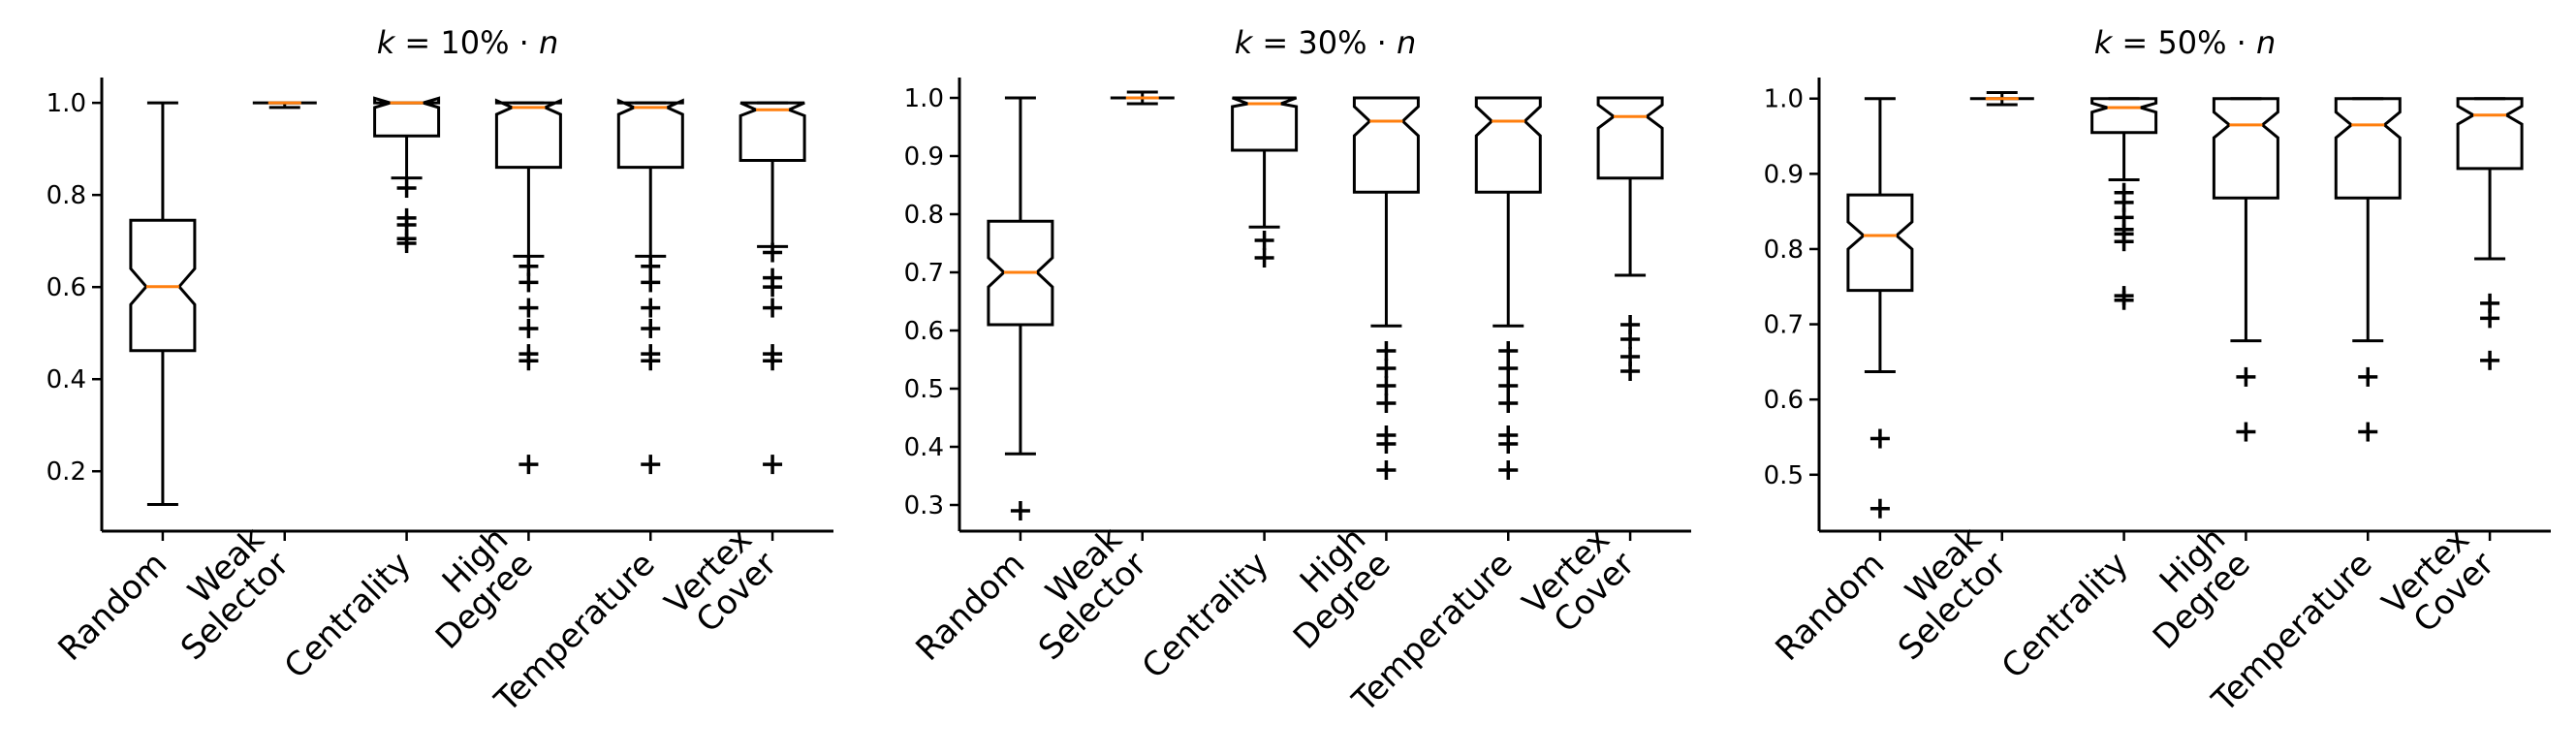 The image size is (2576, 756). I want to click on panel-title: k = 30% · n, so click(1326, 43).